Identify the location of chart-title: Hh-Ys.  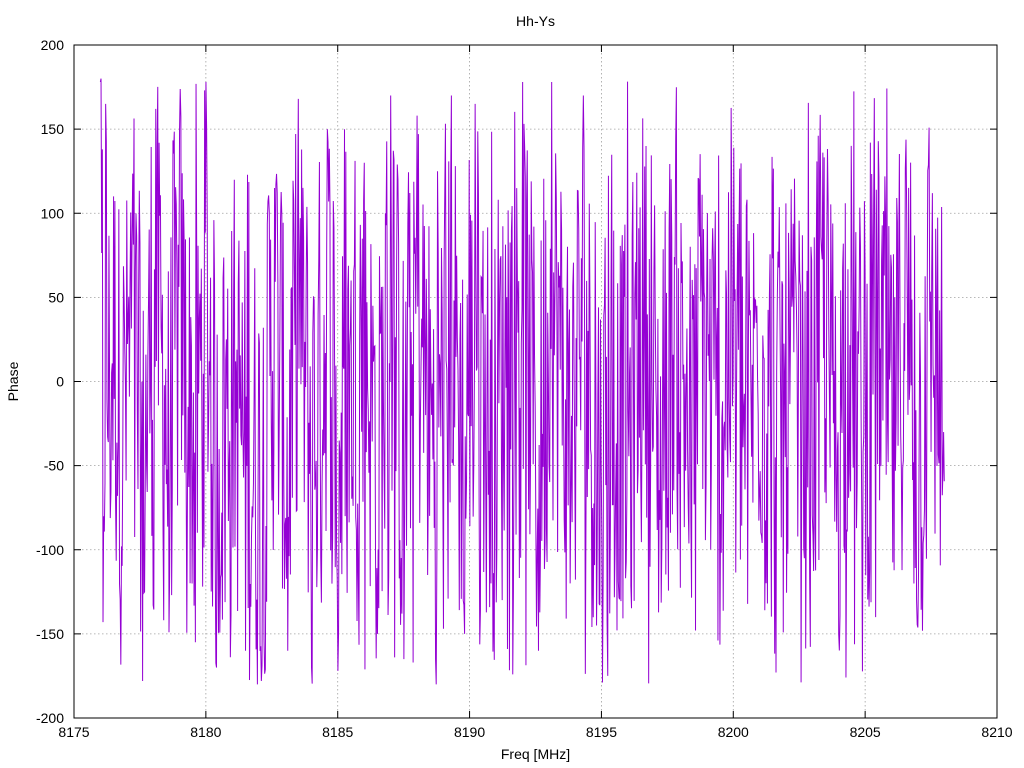
(535, 21).